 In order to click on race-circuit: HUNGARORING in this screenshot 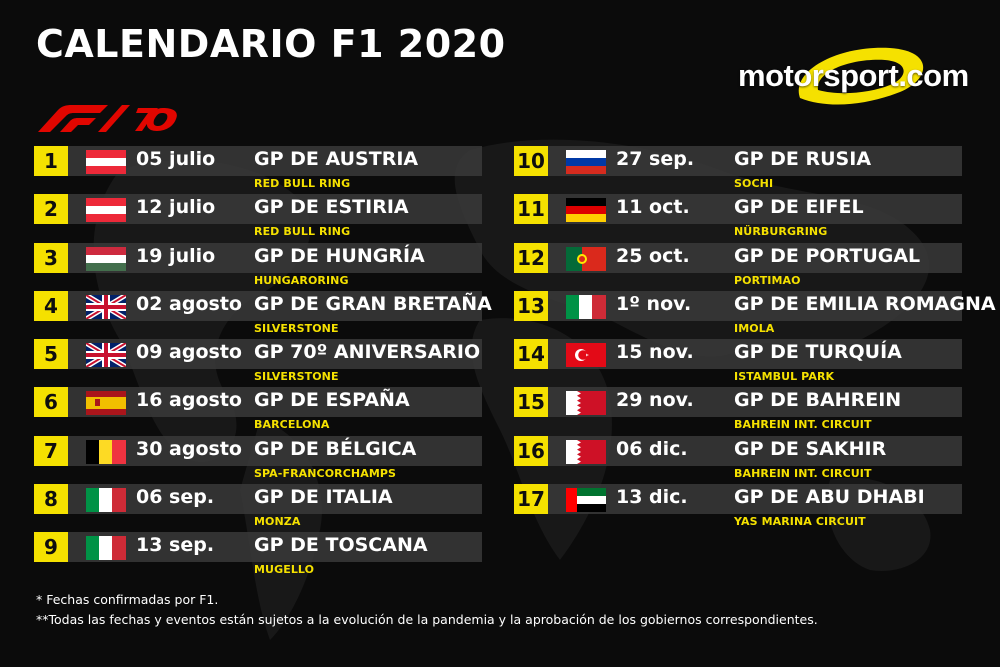, I will do `click(301, 280)`.